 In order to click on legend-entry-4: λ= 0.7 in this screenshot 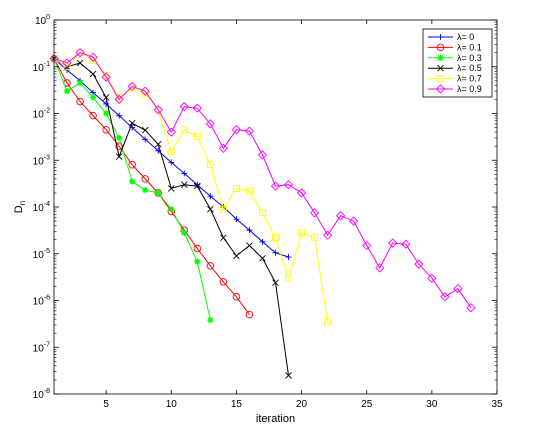, I will do `click(455, 79)`.